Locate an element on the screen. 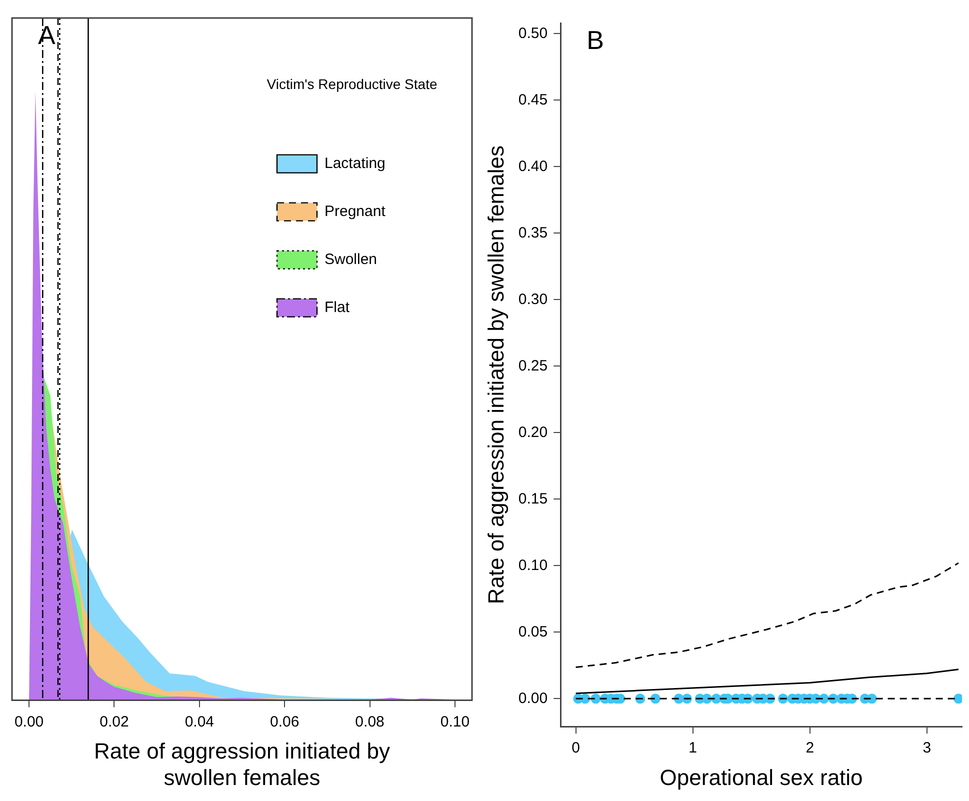  legend-label: Lactating is located at coordinates (355, 163).